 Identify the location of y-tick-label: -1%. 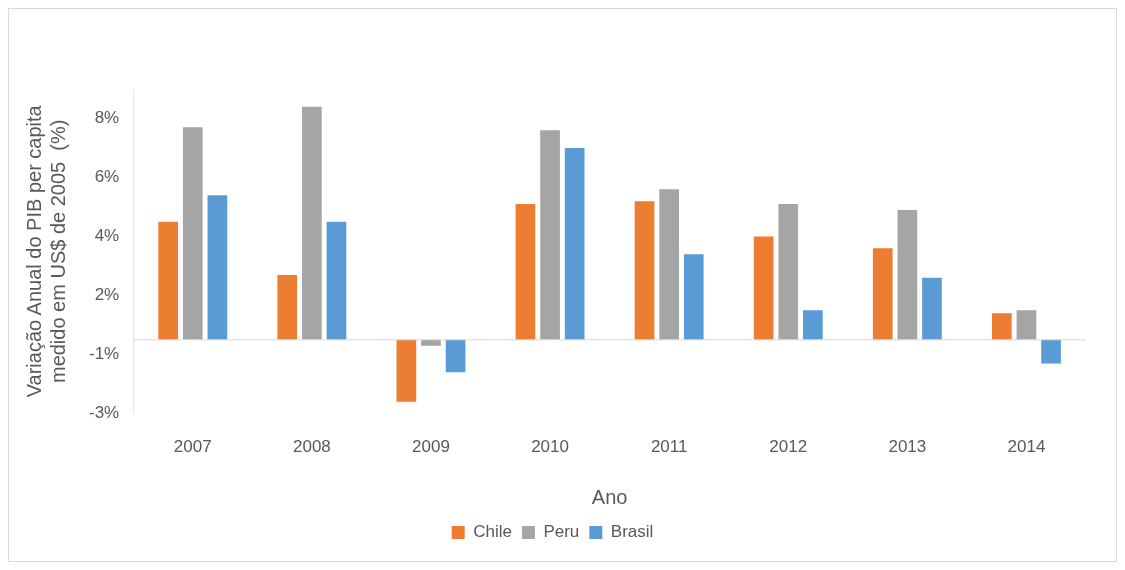
(104, 354).